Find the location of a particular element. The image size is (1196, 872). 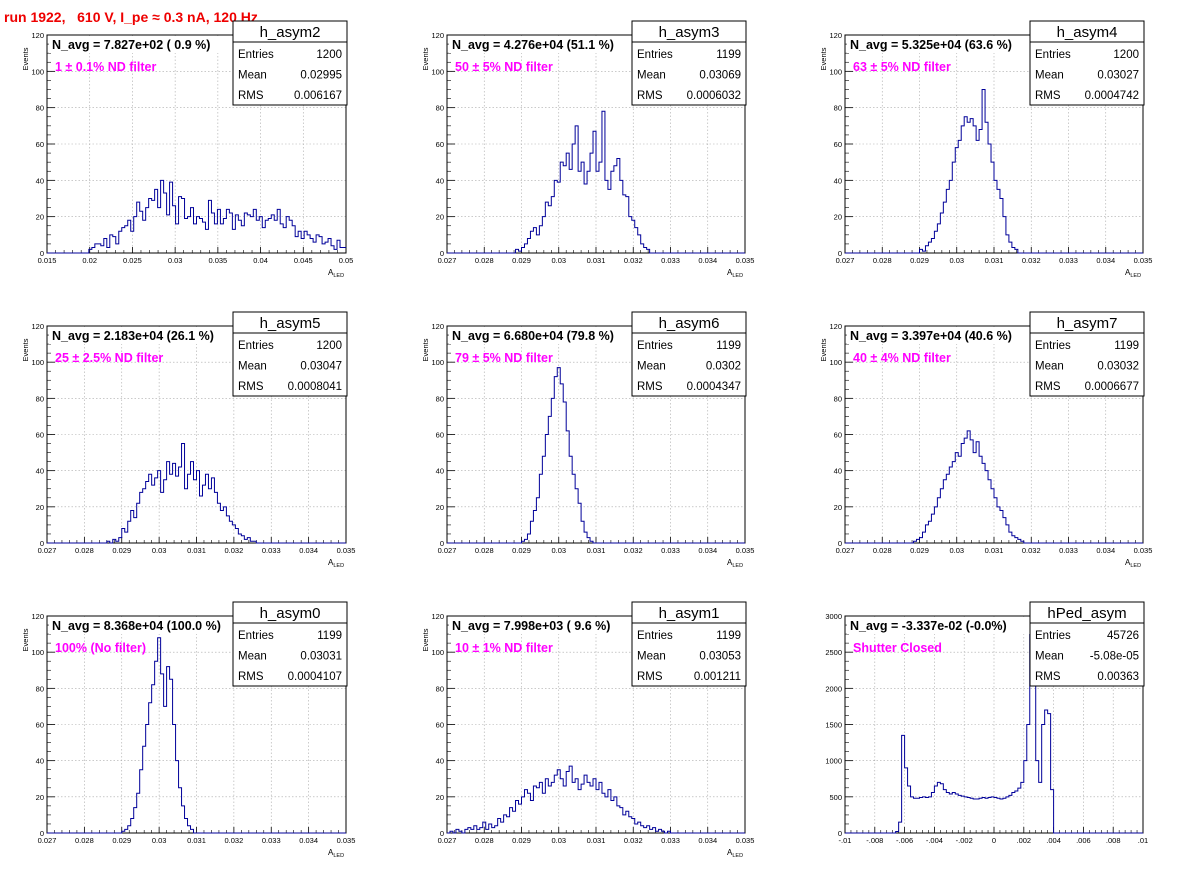

stats-value-mean: 0.03031 is located at coordinates (321, 657).